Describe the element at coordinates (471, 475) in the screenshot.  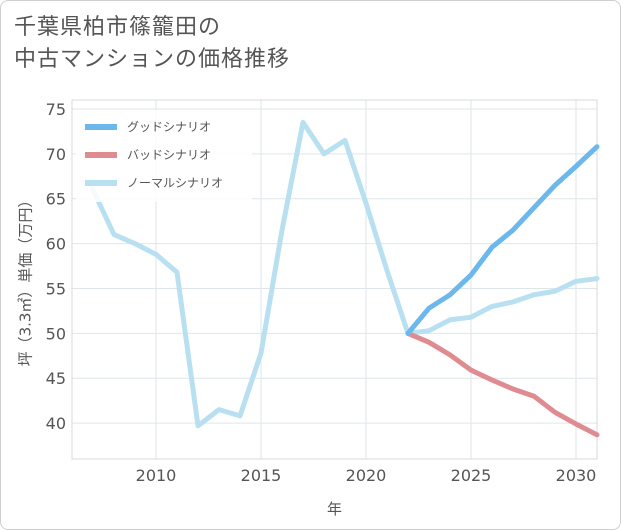
I see `x-tick-label: 2025` at that location.